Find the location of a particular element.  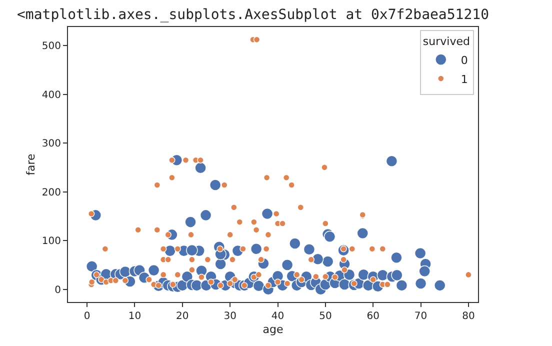

x-tick-label: 80 is located at coordinates (468, 316).